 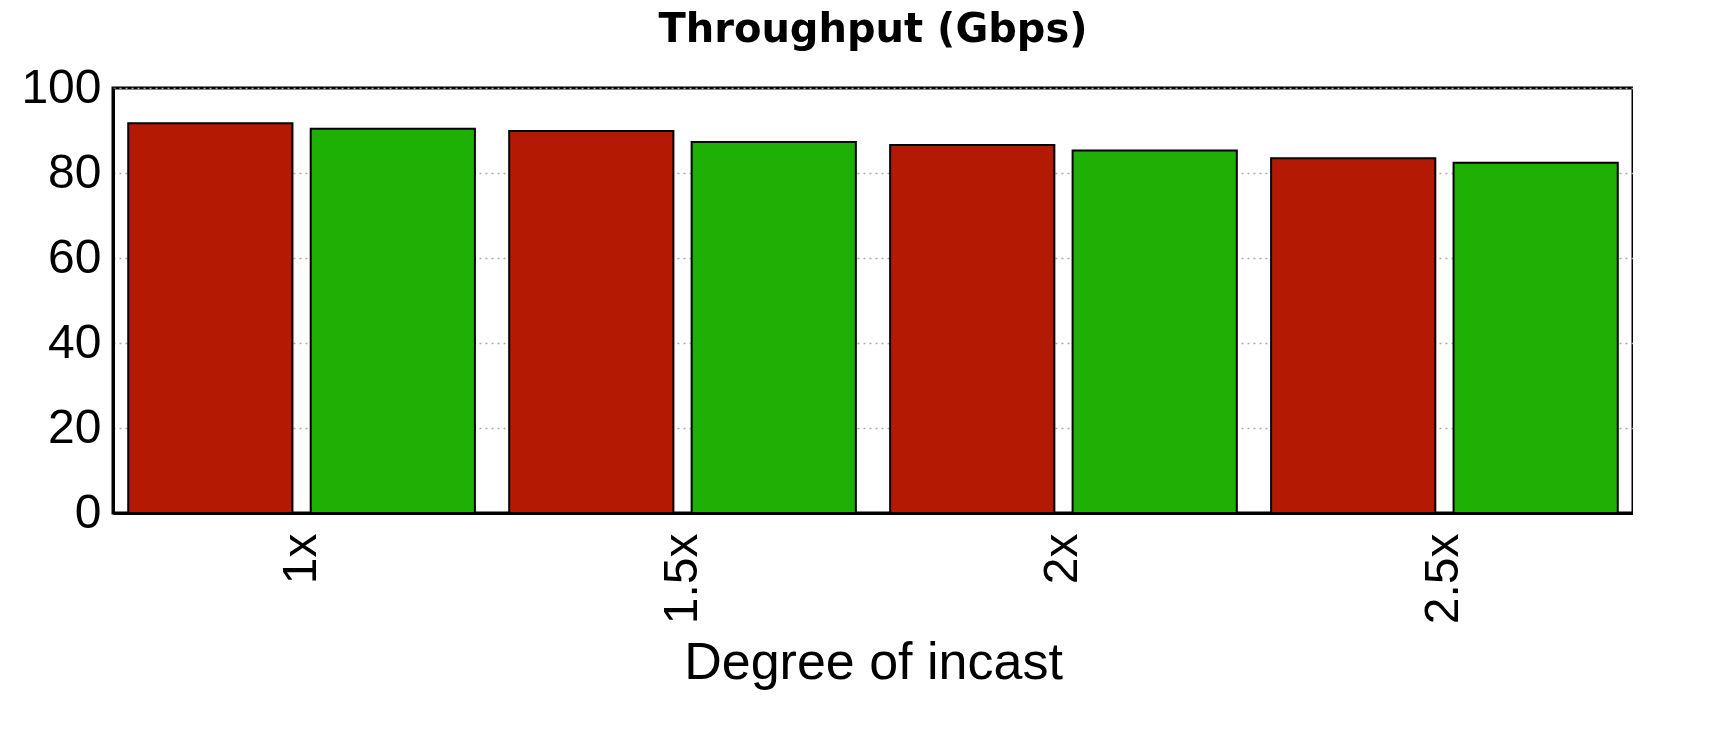 I want to click on y-tick-label: 60, so click(x=75, y=256).